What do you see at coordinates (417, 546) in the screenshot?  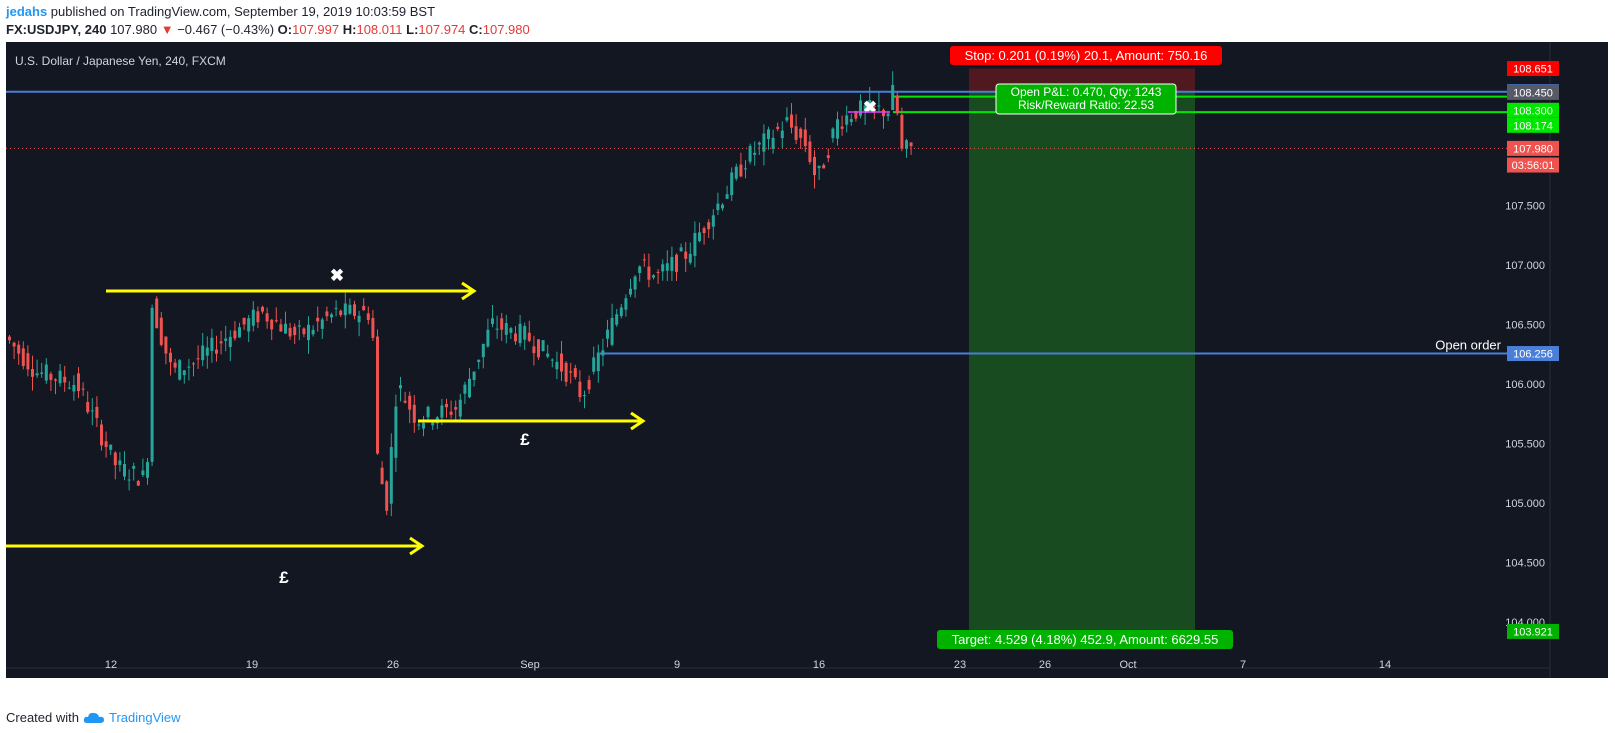 I see `arrow-head-icon` at bounding box center [417, 546].